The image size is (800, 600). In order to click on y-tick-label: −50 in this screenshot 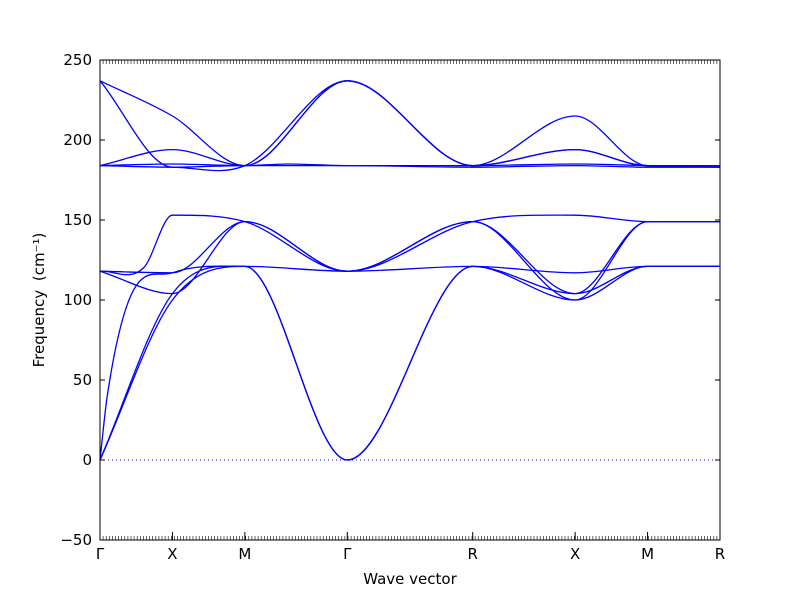, I will do `click(76, 540)`.